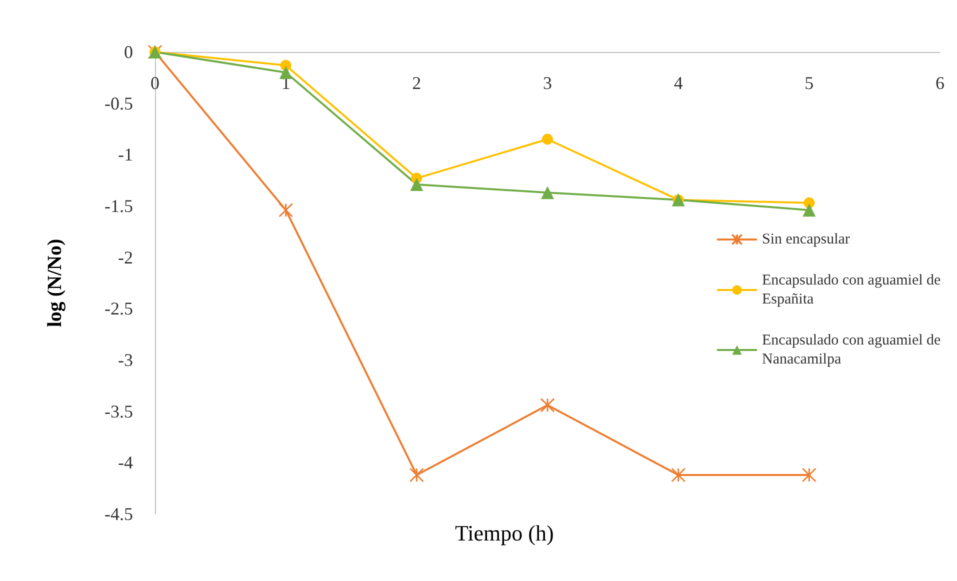 This screenshot has width=957, height=581. I want to click on y-tick-label: -3, so click(125, 360).